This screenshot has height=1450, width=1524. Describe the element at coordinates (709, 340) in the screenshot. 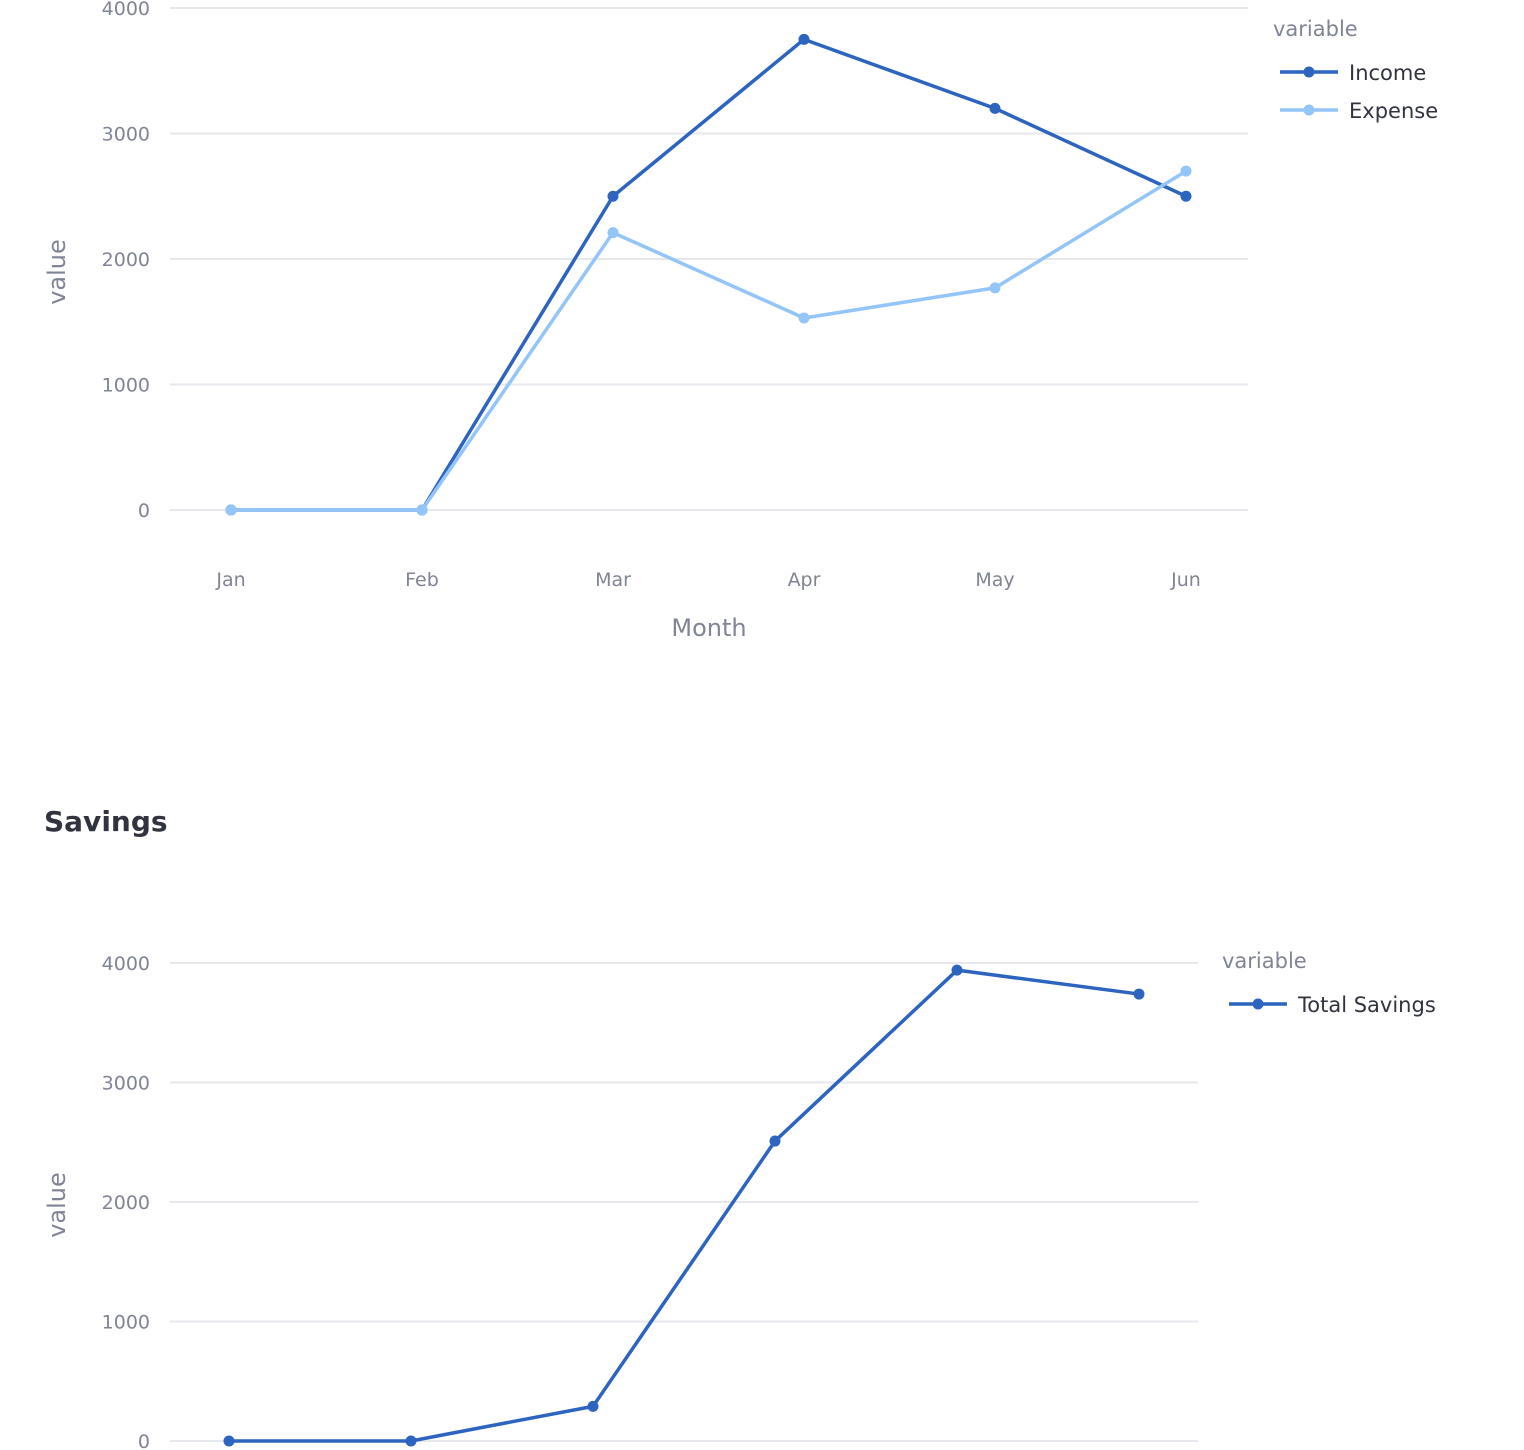

I see `series-line-expense` at that location.